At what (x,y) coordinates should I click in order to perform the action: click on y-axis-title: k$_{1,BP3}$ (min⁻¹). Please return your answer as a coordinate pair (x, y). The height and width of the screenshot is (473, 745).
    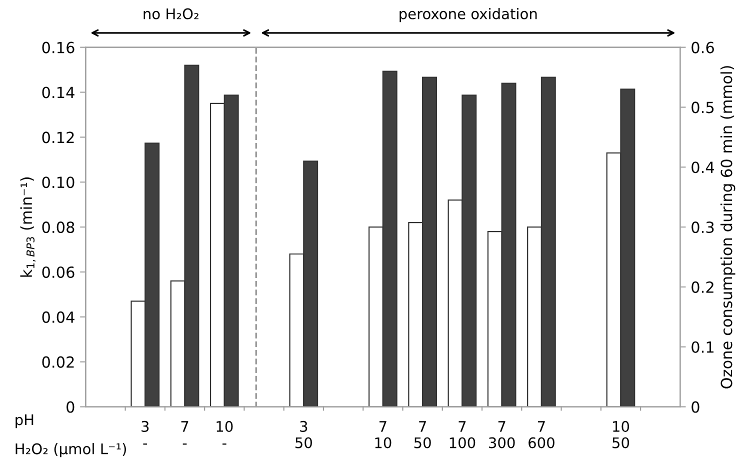
    Looking at the image, I should click on (28, 227).